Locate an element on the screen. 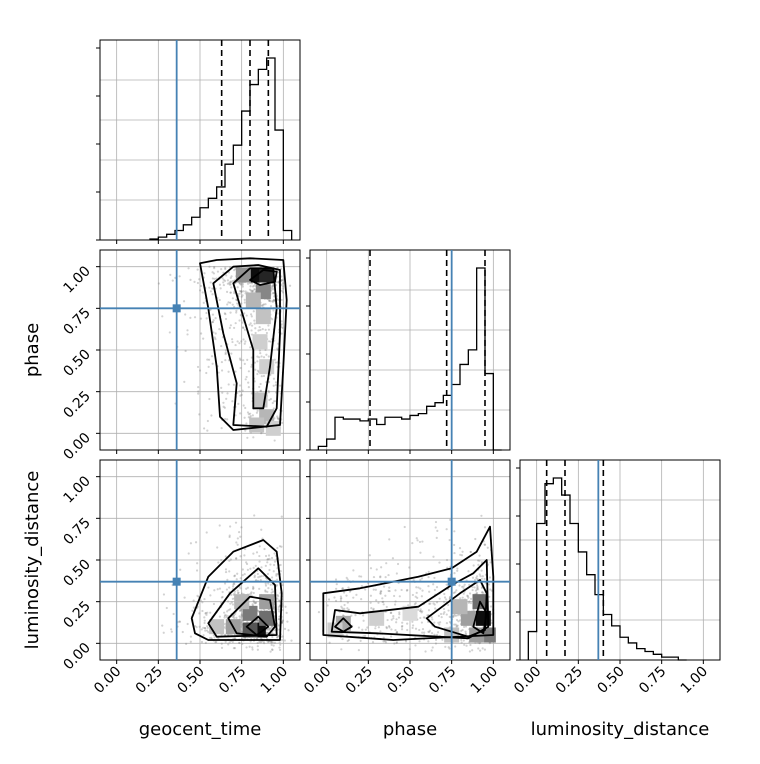 The image size is (760, 764). panel-luminosity_distance_vs_phase-inner is located at coordinates (406, 583).